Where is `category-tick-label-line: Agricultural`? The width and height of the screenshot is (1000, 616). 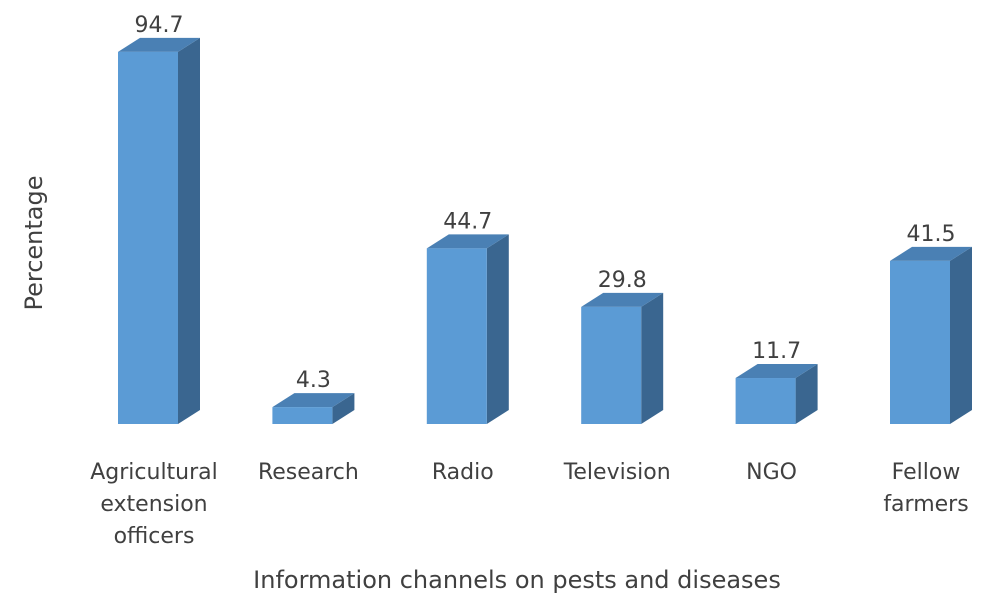 category-tick-label-line: Agricultural is located at coordinates (154, 472).